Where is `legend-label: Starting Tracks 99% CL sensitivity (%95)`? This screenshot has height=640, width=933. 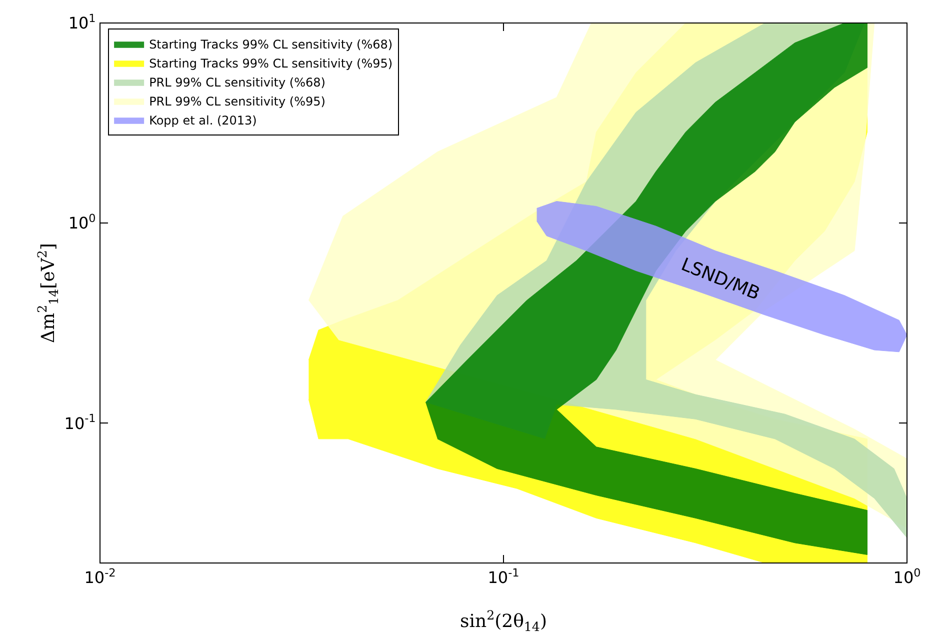
legend-label: Starting Tracks 99% CL sensitivity (%95) is located at coordinates (271, 63).